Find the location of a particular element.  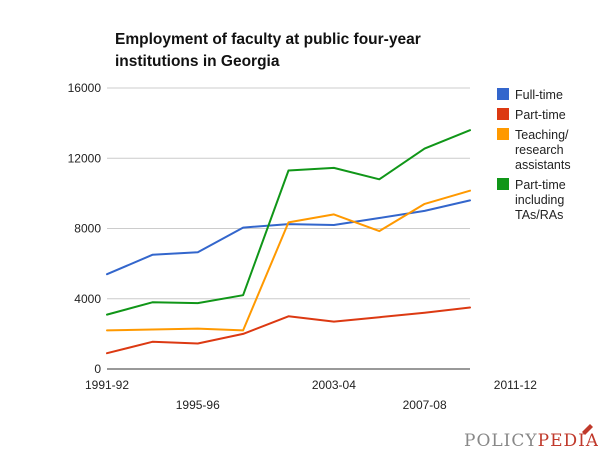

series-line-full-time is located at coordinates (288, 237).